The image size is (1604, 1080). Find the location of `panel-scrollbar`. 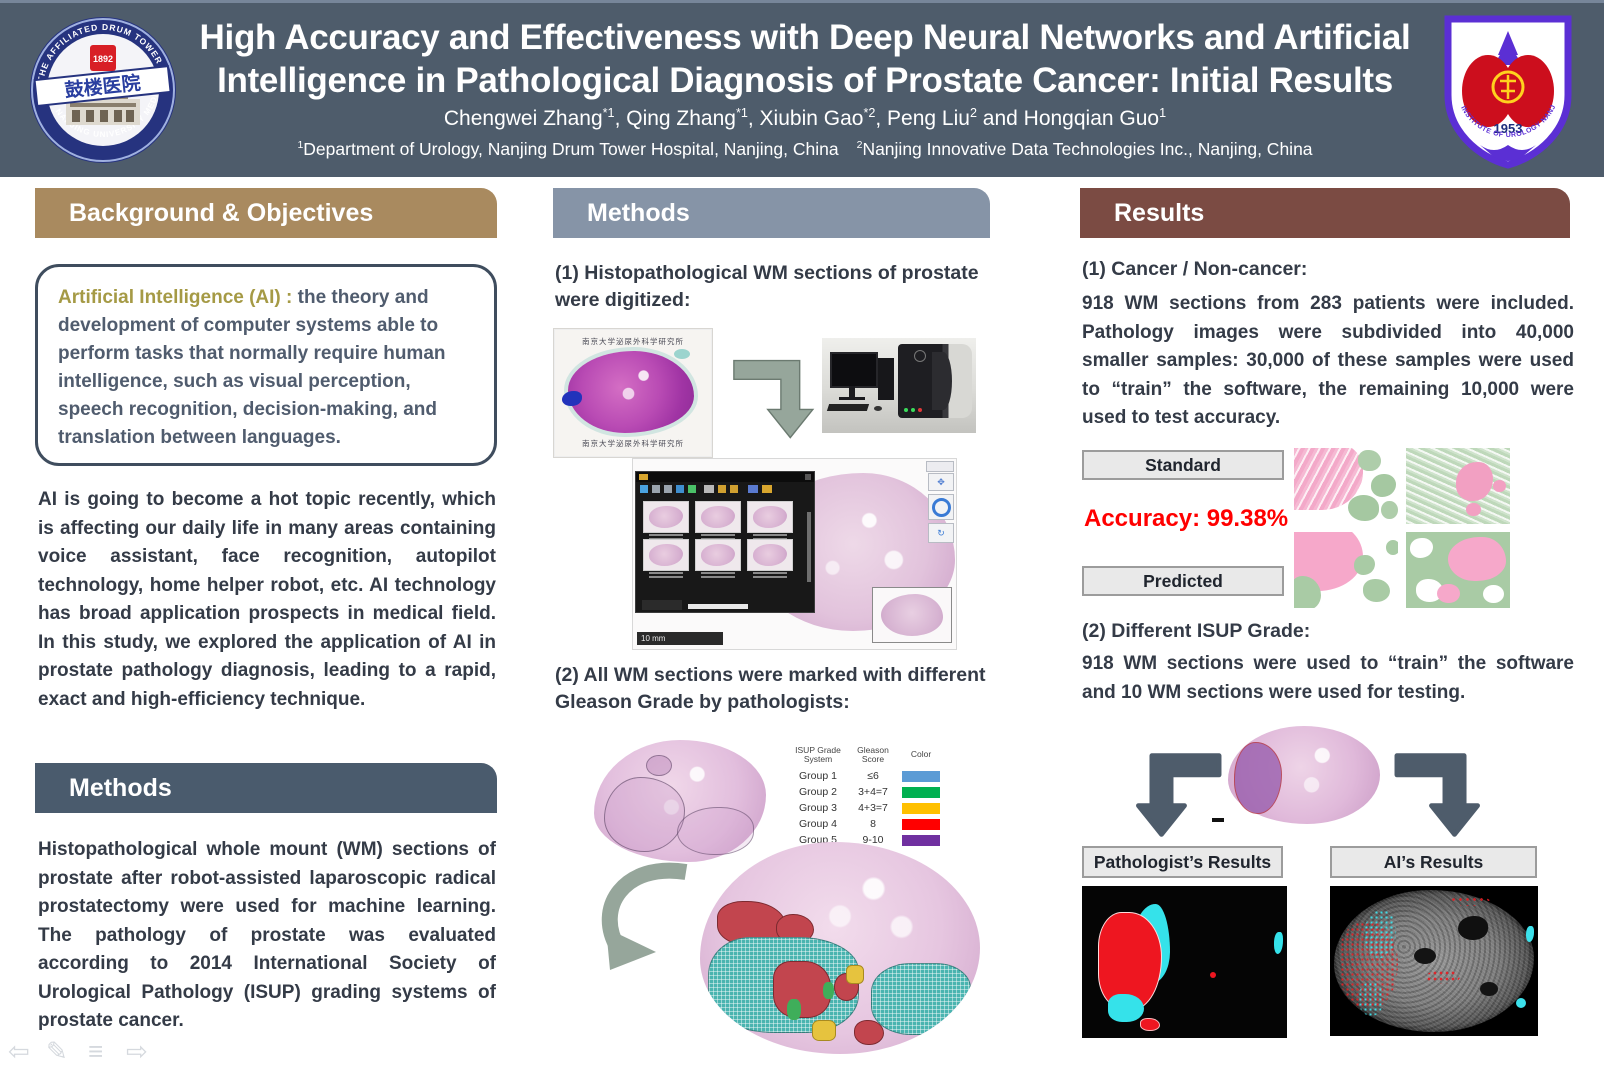

panel-scrollbar is located at coordinates (809, 547).